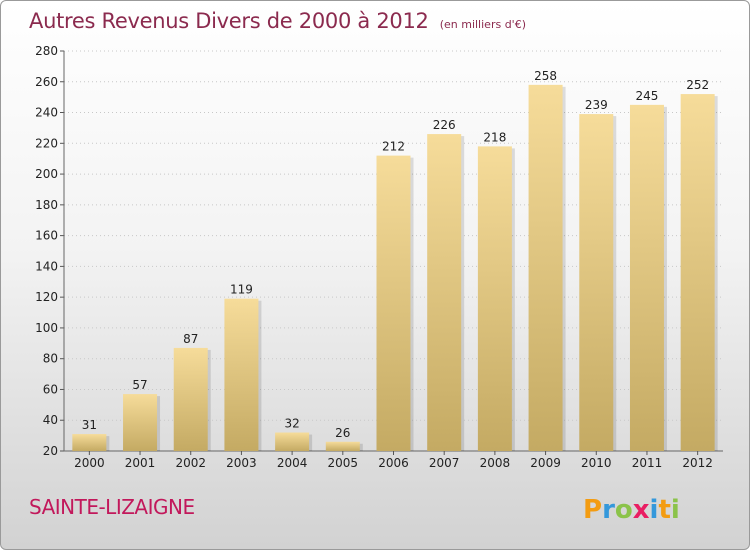 The width and height of the screenshot is (750, 550). I want to click on y-tick-label: 60, so click(50, 389).